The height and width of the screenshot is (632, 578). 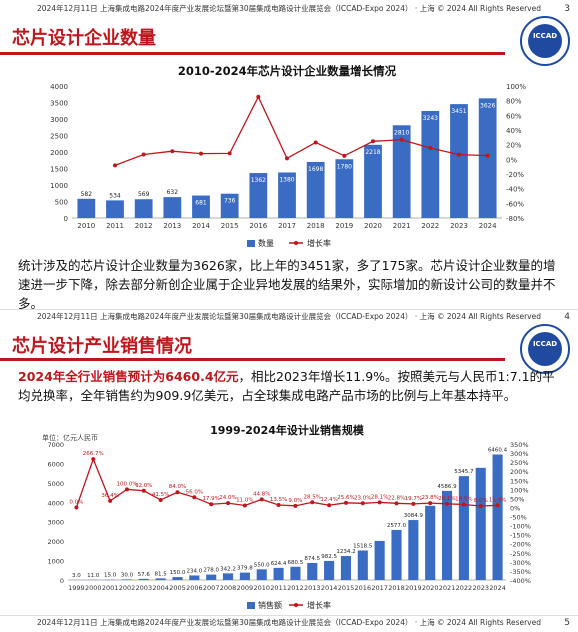 I want to click on y-tick-label: 2000, so click(x=59, y=153).